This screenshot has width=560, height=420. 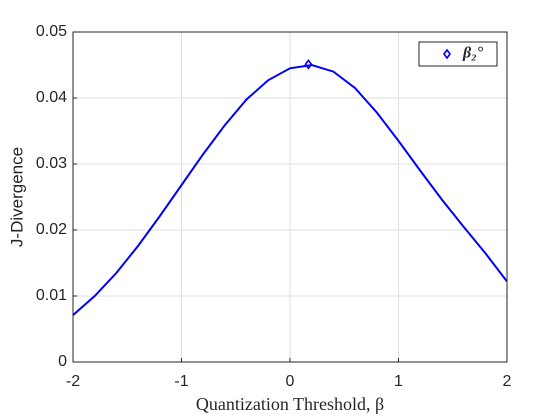 What do you see at coordinates (473, 53) in the screenshot?
I see `legend-label: β₂°` at bounding box center [473, 53].